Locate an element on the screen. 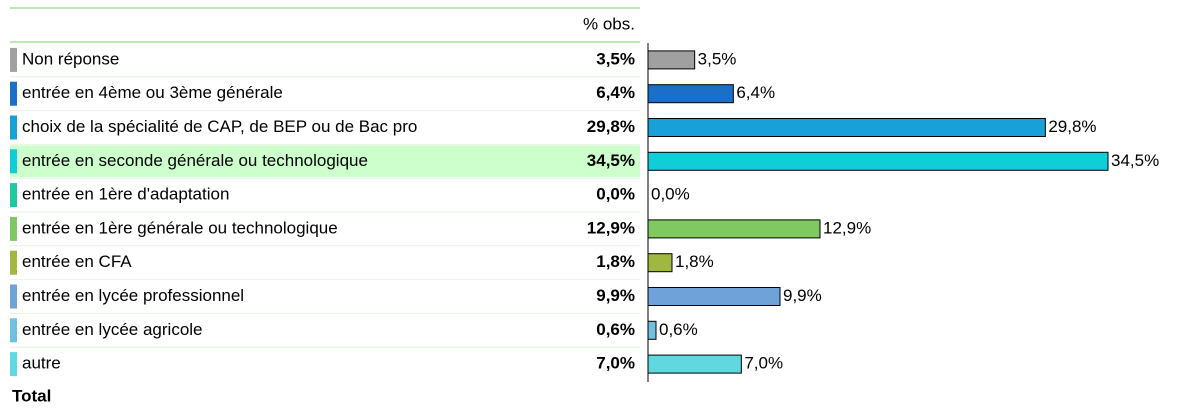 Image resolution: width=1177 pixels, height=413 pixels. category-label: entrée en 1ère générale ou technologique is located at coordinates (180, 227).